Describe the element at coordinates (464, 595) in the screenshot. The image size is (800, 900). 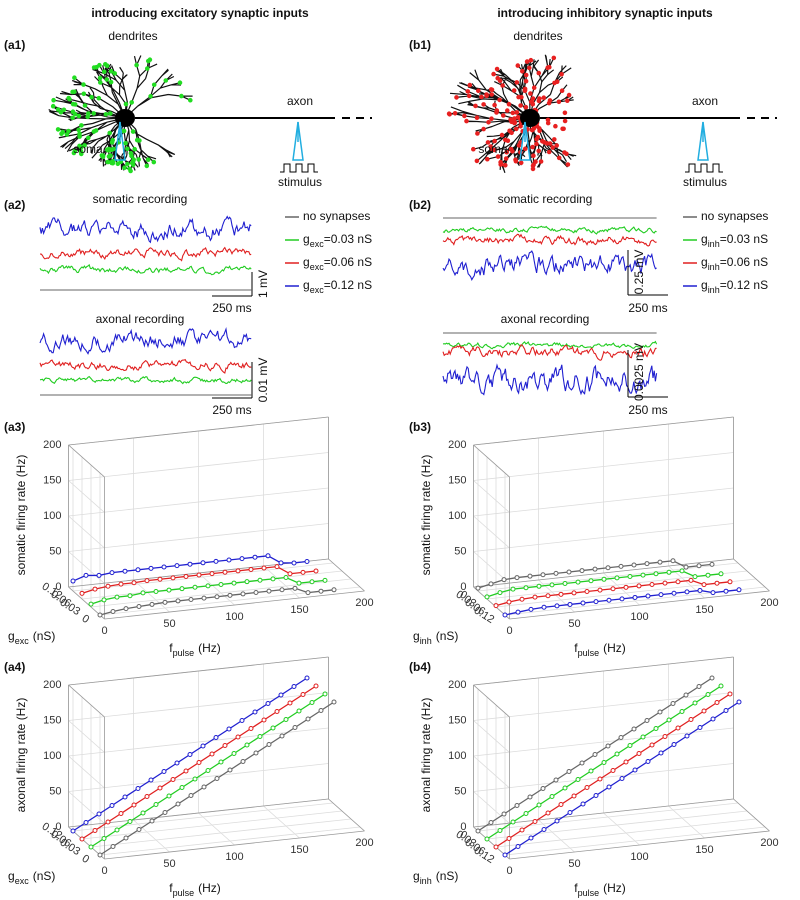
I see `depth-tick-label: 0` at that location.